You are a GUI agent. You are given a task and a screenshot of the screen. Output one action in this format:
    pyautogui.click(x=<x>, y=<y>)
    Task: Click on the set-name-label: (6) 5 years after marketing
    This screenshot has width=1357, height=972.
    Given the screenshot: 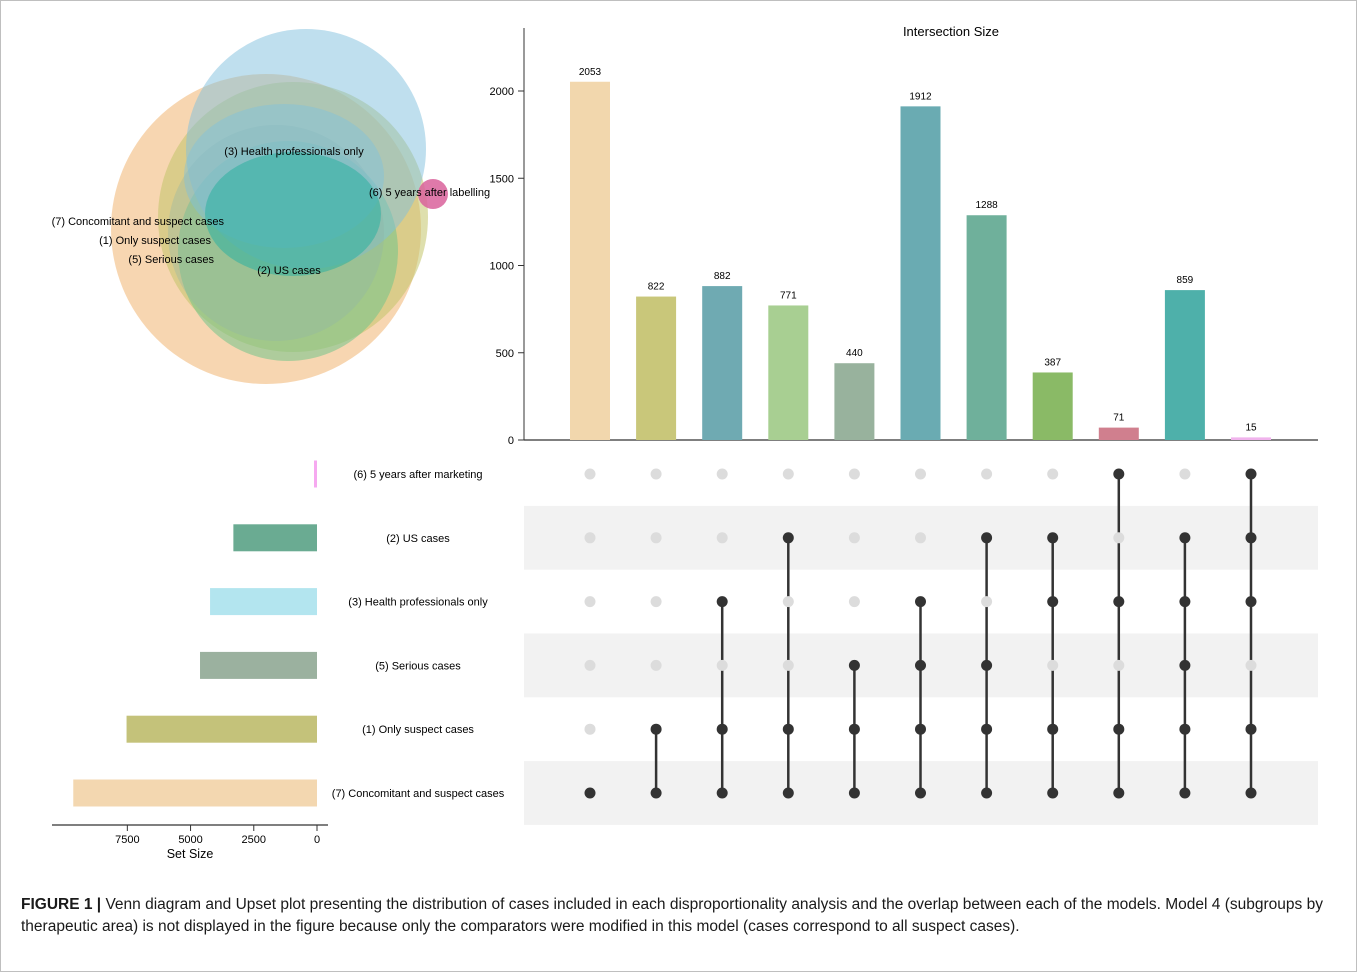 What is the action you would take?
    pyautogui.click(x=418, y=475)
    